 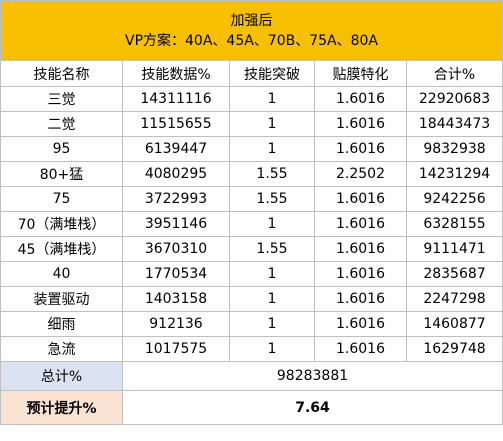 What do you see at coordinates (454, 299) in the screenshot?
I see `cell-total: 2247298` at bounding box center [454, 299].